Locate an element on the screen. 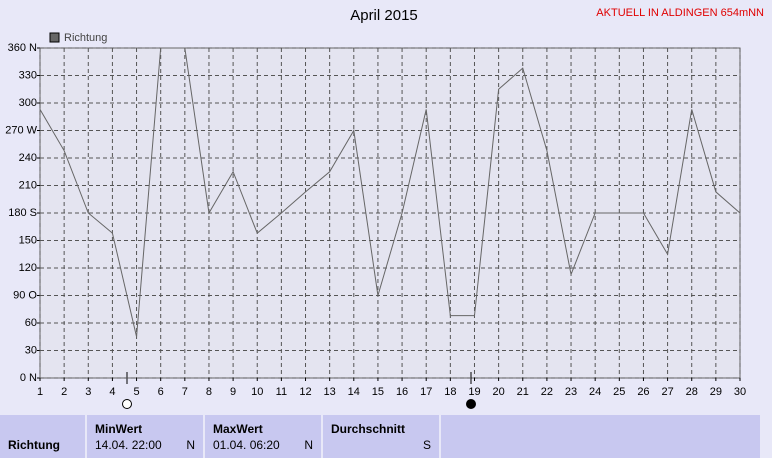  x-tick-label: 22 is located at coordinates (547, 392).